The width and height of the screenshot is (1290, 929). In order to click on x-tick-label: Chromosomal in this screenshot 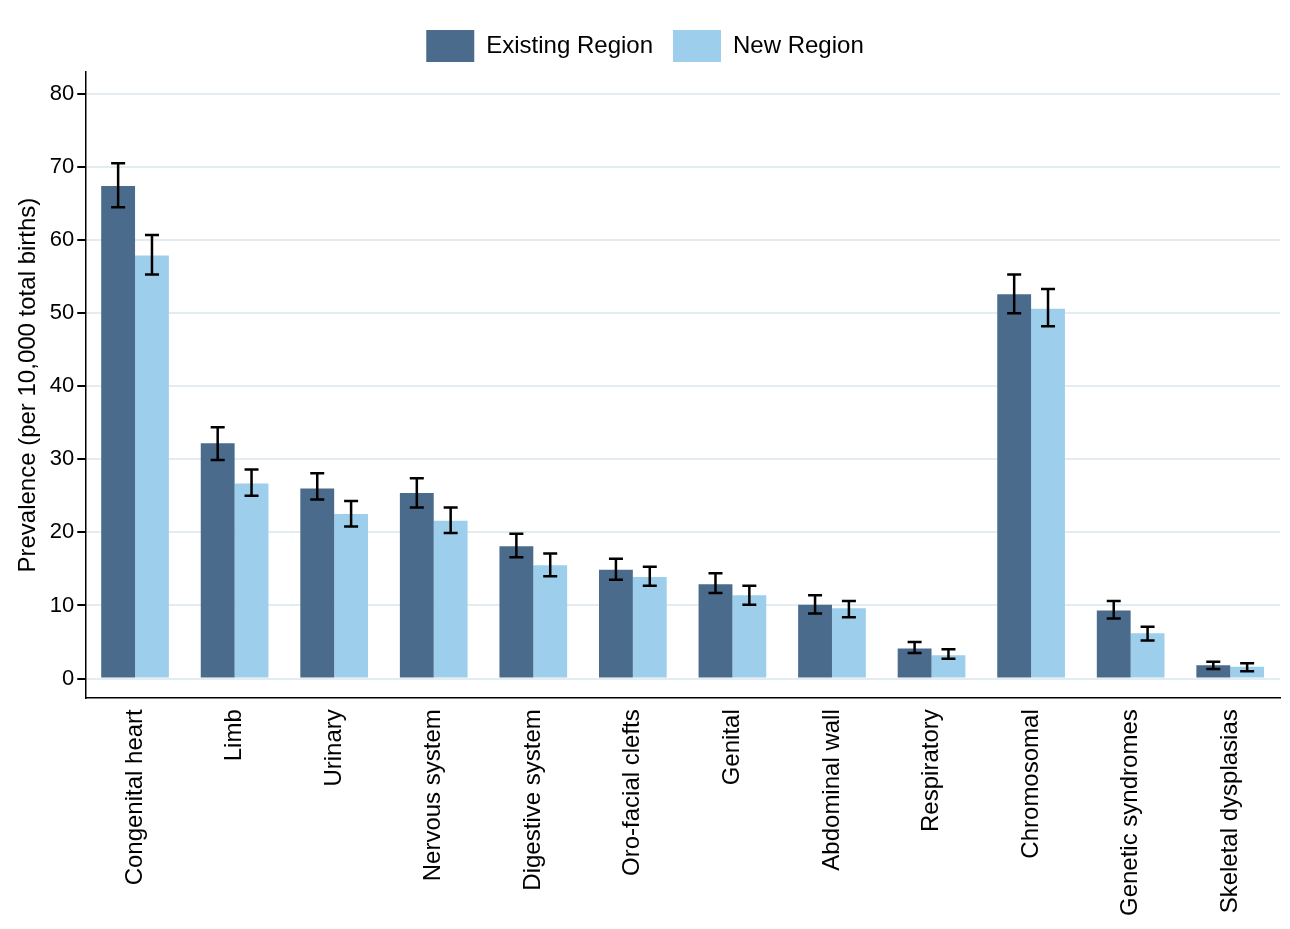, I will do `click(1029, 784)`.